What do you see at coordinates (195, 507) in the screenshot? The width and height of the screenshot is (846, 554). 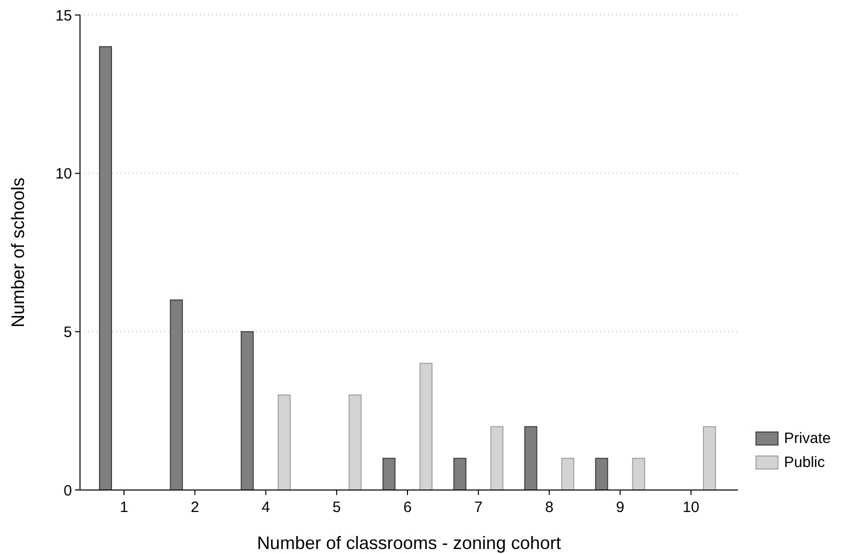 I see `x-tick-label: 2` at bounding box center [195, 507].